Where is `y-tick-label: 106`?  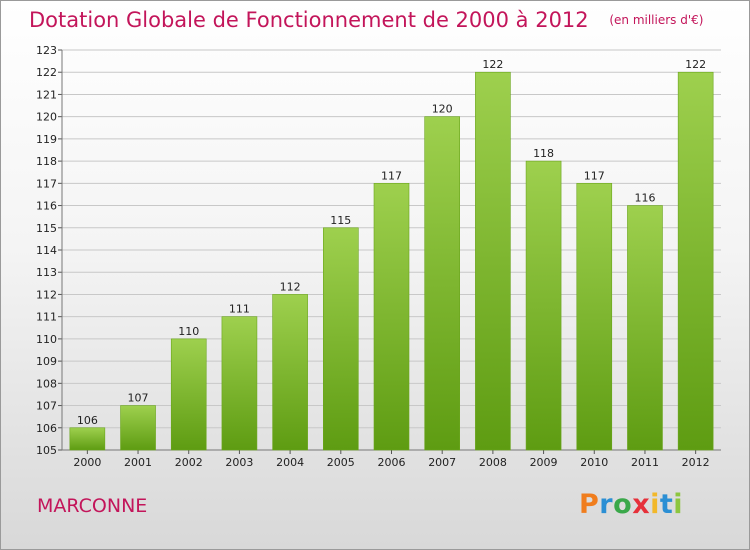 y-tick-label: 106 is located at coordinates (46, 428).